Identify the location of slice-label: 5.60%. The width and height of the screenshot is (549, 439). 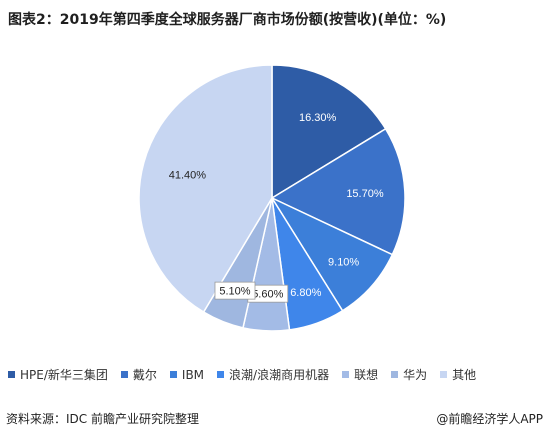
(267, 295).